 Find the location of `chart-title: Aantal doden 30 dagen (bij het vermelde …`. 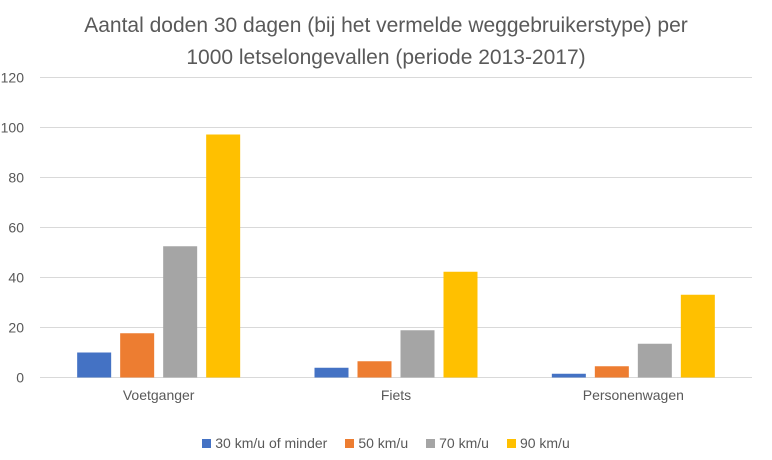

chart-title: Aantal doden 30 dagen (bij het vermelde … is located at coordinates (386, 42).